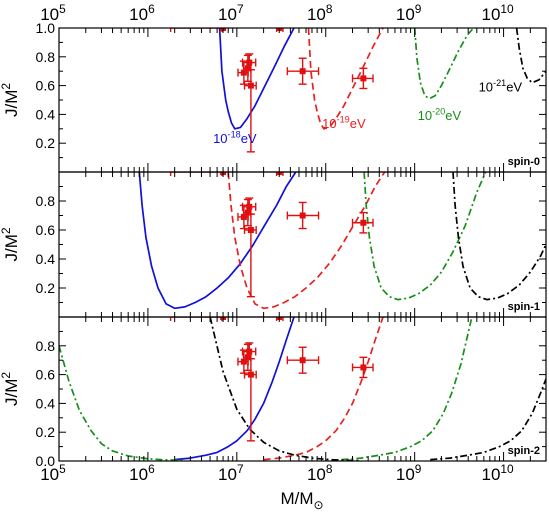 This screenshot has width=549, height=519. Describe the element at coordinates (142, 13) in the screenshot. I see `x-tick-label-top: 10⁶` at that location.